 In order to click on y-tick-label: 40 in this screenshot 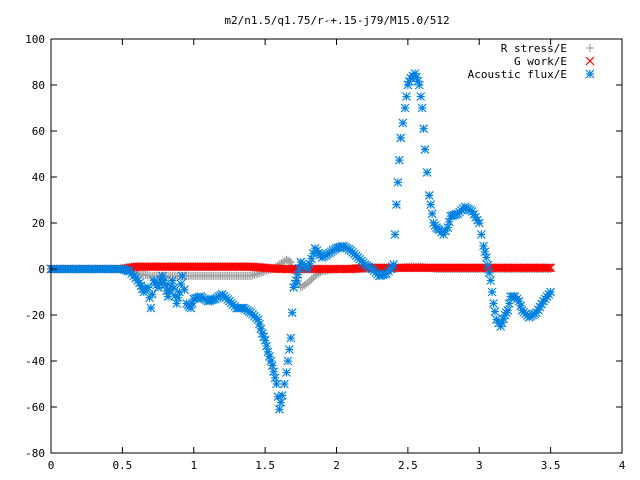, I will do `click(38, 177)`.